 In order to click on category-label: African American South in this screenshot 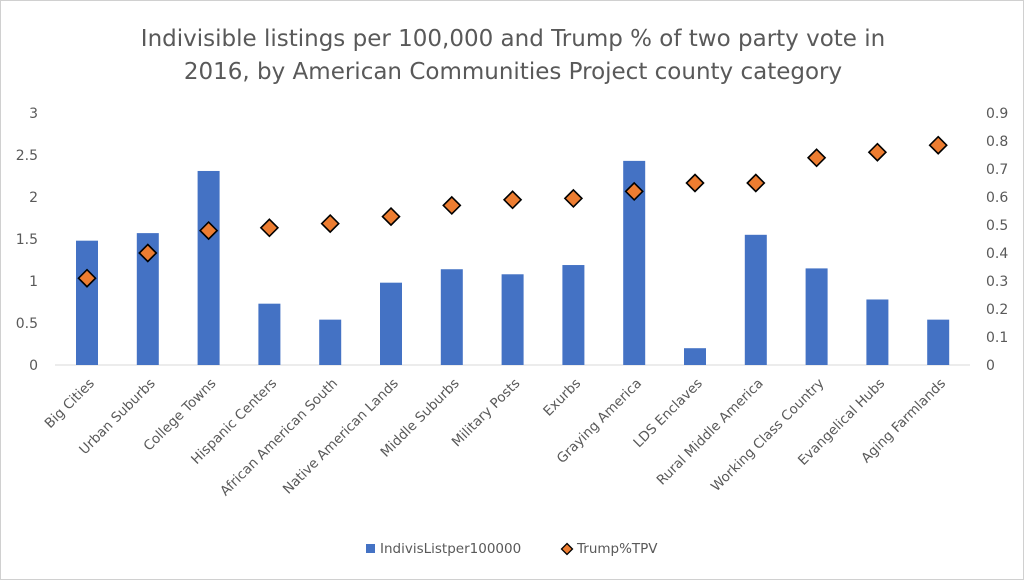, I will do `click(279, 438)`.